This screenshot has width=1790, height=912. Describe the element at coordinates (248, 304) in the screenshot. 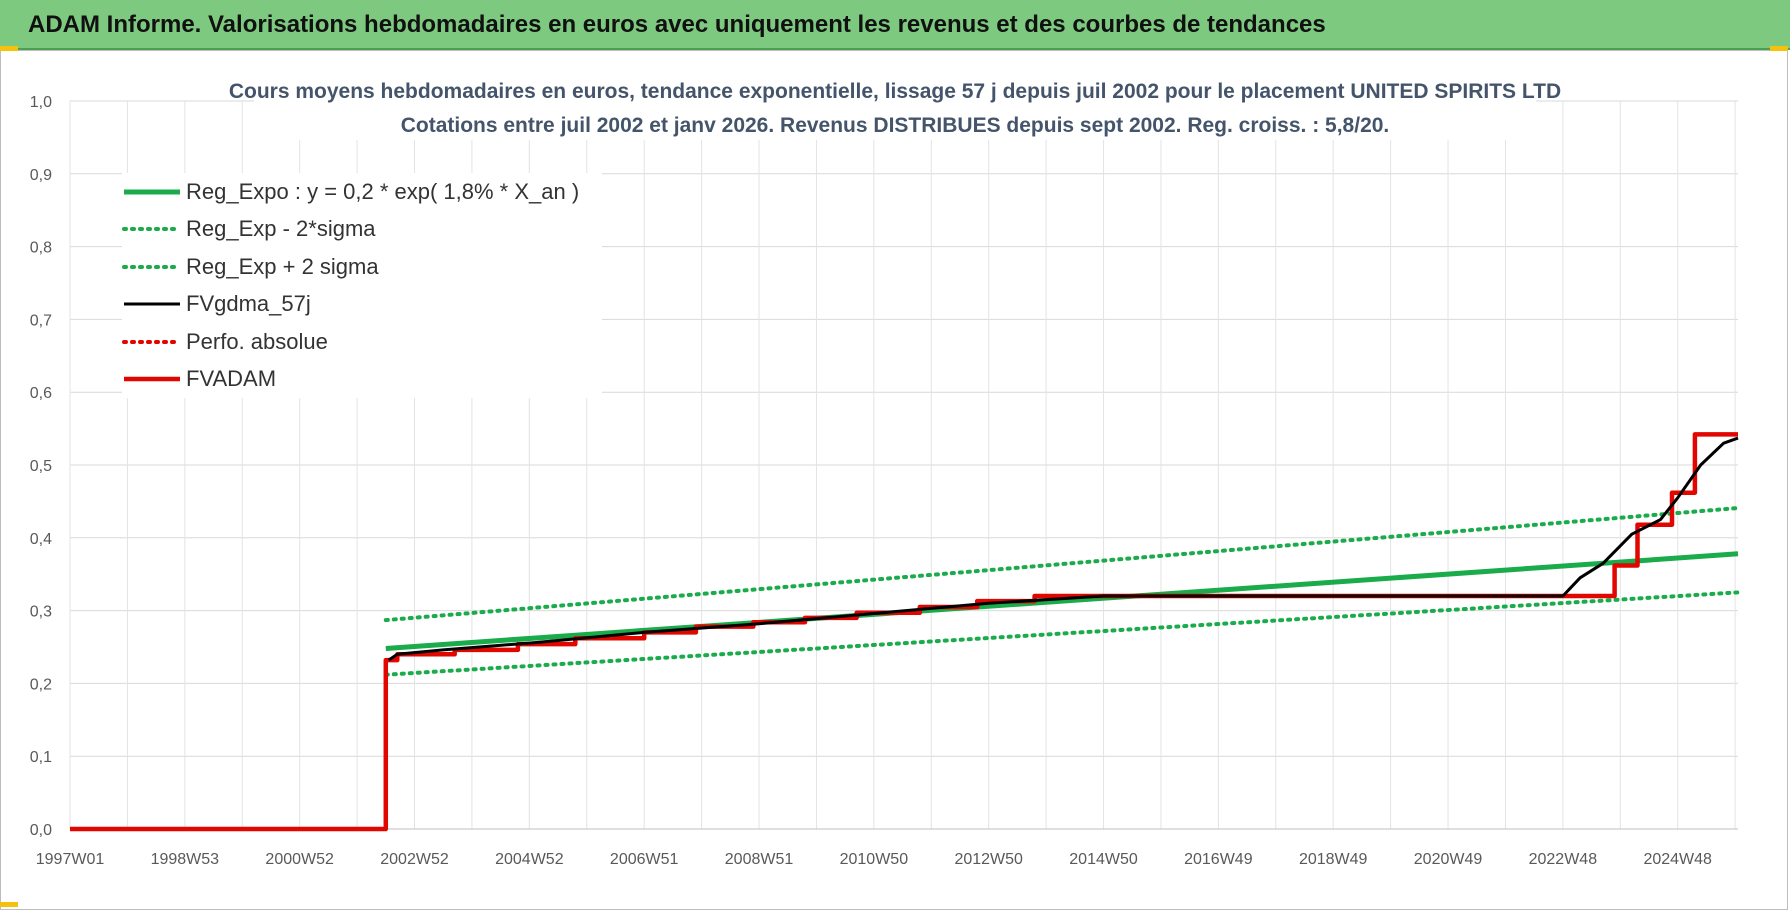

I see `legend-label: FVgdma_57j` at that location.